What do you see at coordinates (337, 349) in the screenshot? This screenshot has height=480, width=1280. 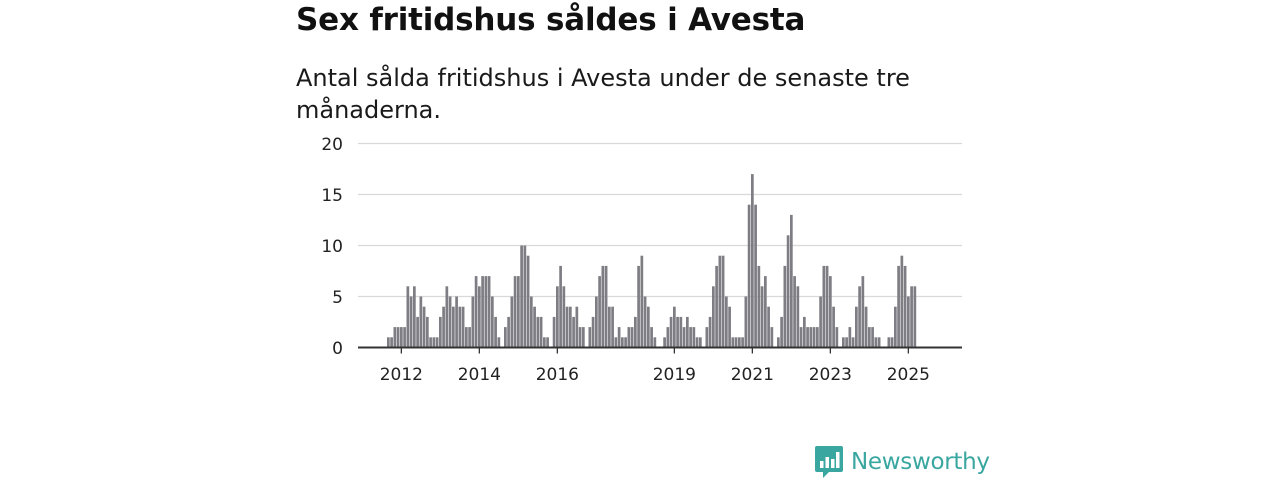 I see `y-tick-label: 0` at bounding box center [337, 349].